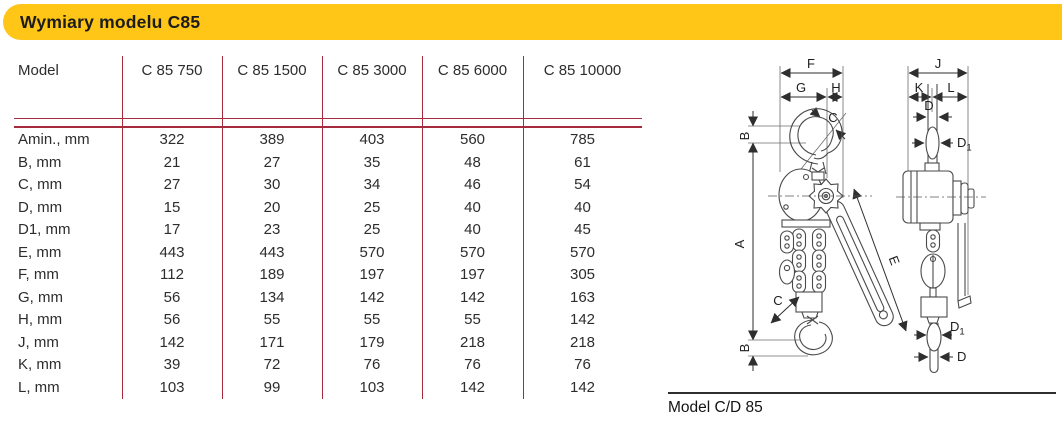 This screenshot has width=1062, height=424. I want to click on front-view: F G H B A B C E, so click(820, 213).